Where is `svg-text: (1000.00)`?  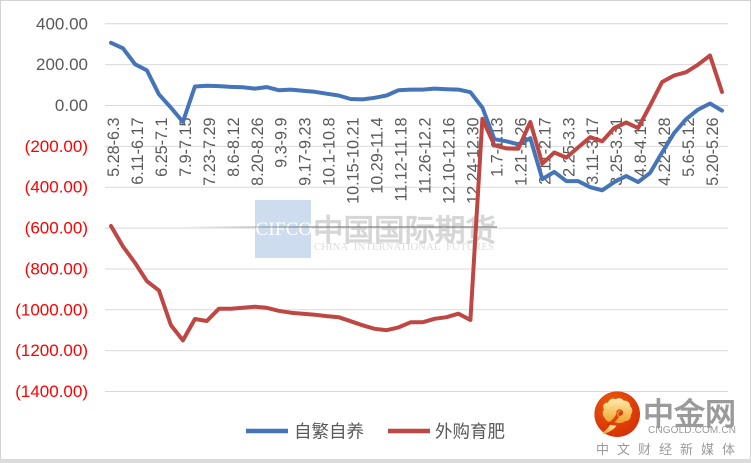 svg-text: (1000.00) is located at coordinates (51, 309).